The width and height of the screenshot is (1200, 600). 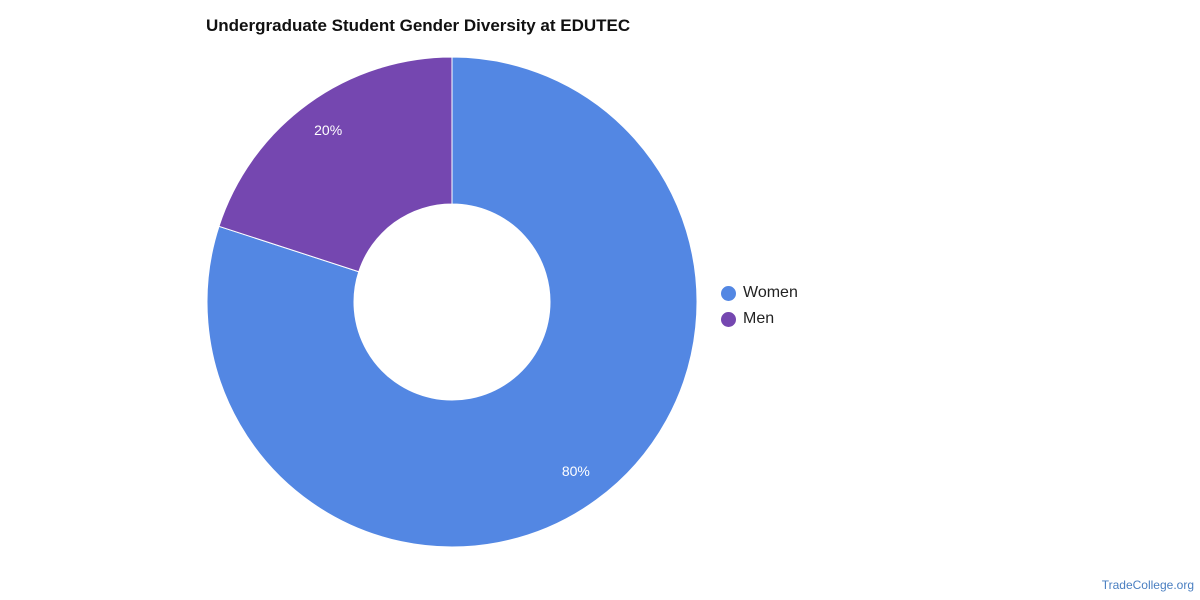 What do you see at coordinates (335, 164) in the screenshot?
I see `donut-slice-men` at bounding box center [335, 164].